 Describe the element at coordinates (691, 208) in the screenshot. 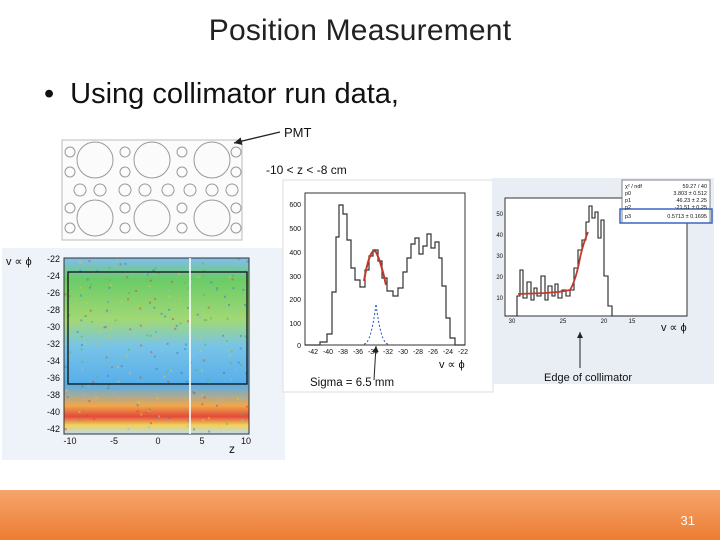

I see `stat-value: -21.51 ± 0.25` at that location.